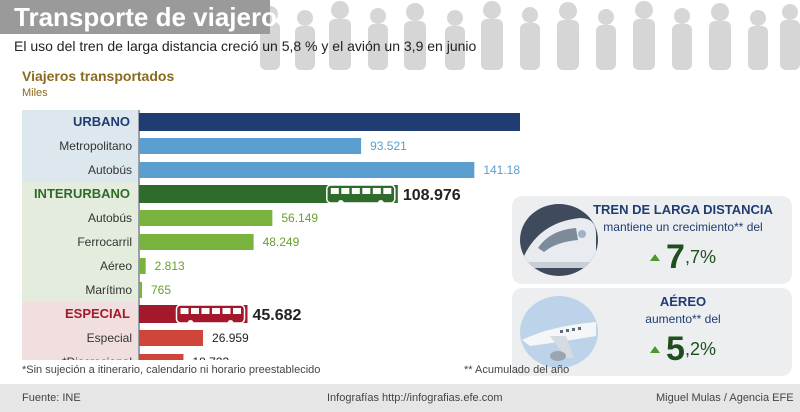 This screenshot has height=412, width=800. Describe the element at coordinates (559, 332) in the screenshot. I see `airplane-icon` at that location.